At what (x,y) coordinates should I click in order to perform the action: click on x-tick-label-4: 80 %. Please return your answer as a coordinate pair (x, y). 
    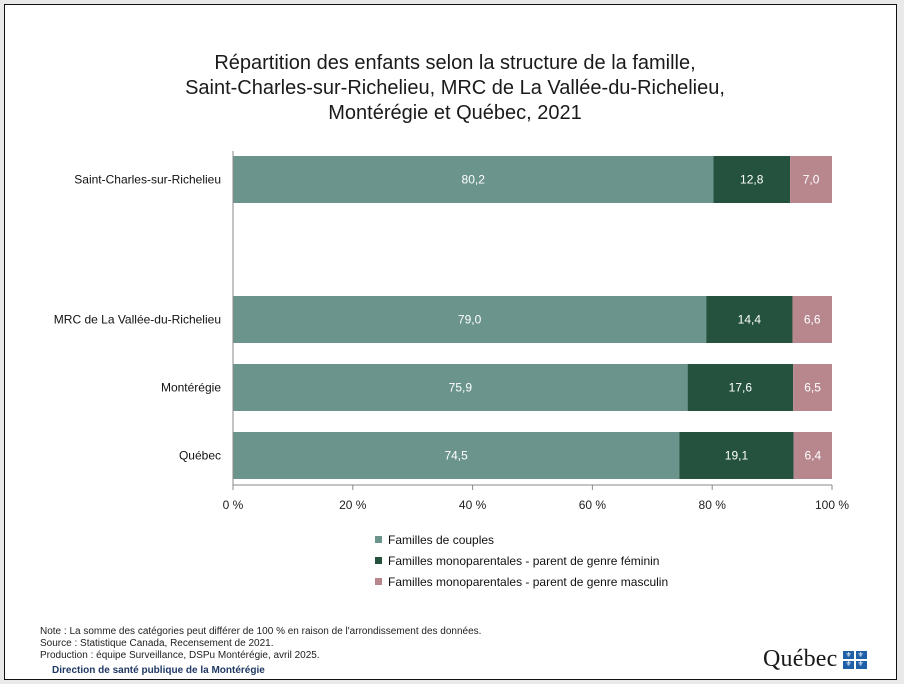
    Looking at the image, I should click on (713, 505).